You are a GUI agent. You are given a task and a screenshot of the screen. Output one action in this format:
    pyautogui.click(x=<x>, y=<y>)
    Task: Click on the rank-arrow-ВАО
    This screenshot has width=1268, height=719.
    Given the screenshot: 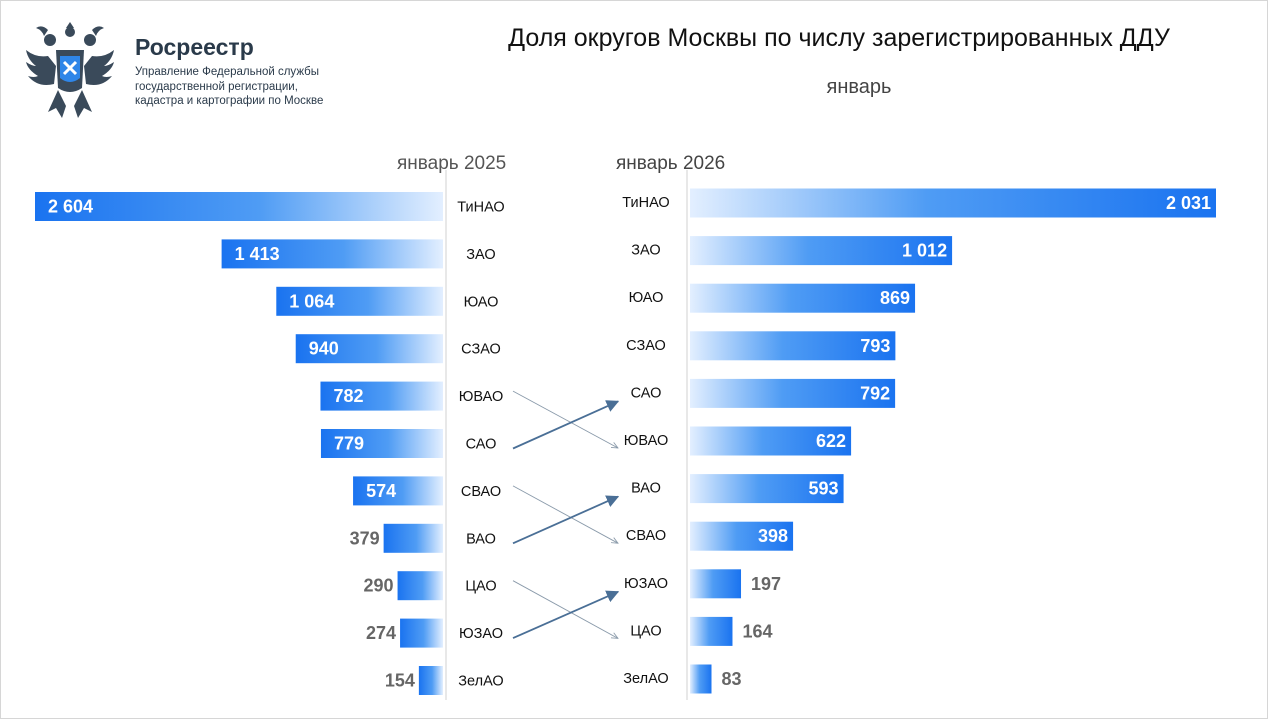 What is the action you would take?
    pyautogui.click(x=566, y=520)
    